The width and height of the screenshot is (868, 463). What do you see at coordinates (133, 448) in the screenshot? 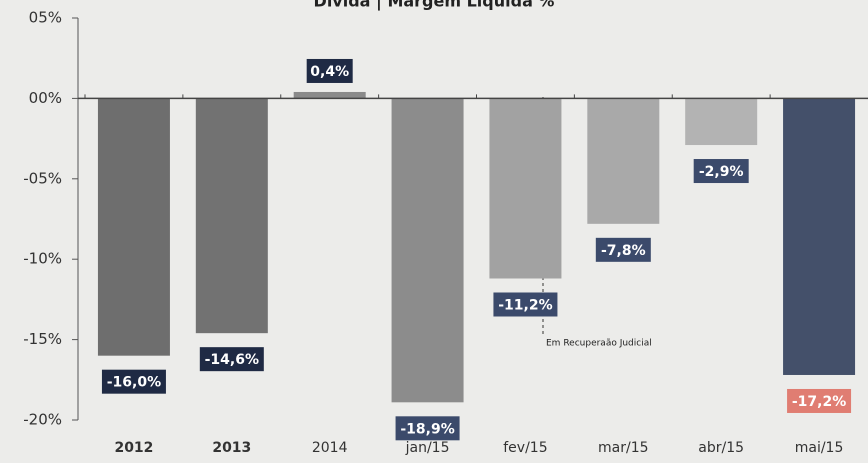
I see `x-tick-label: 2012` at bounding box center [133, 448].